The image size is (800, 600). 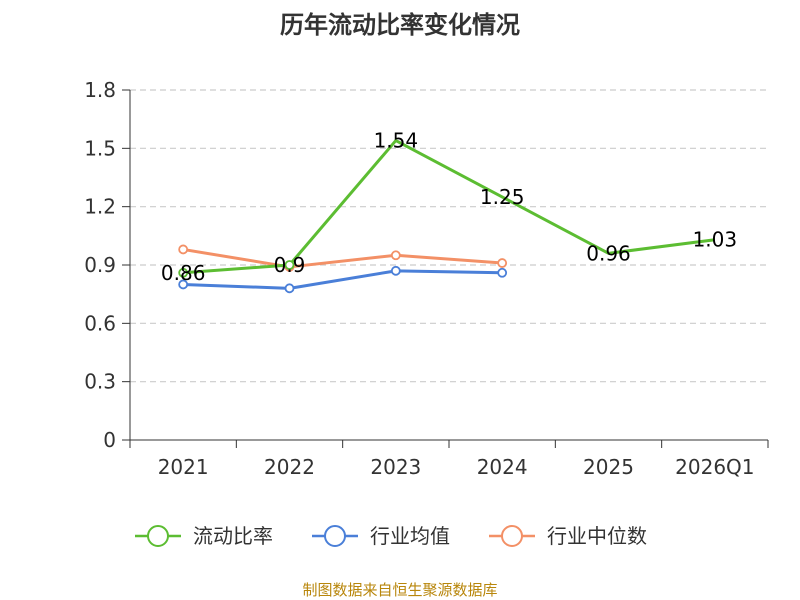 I want to click on y-tick-label: 1.8, so click(x=100, y=90).